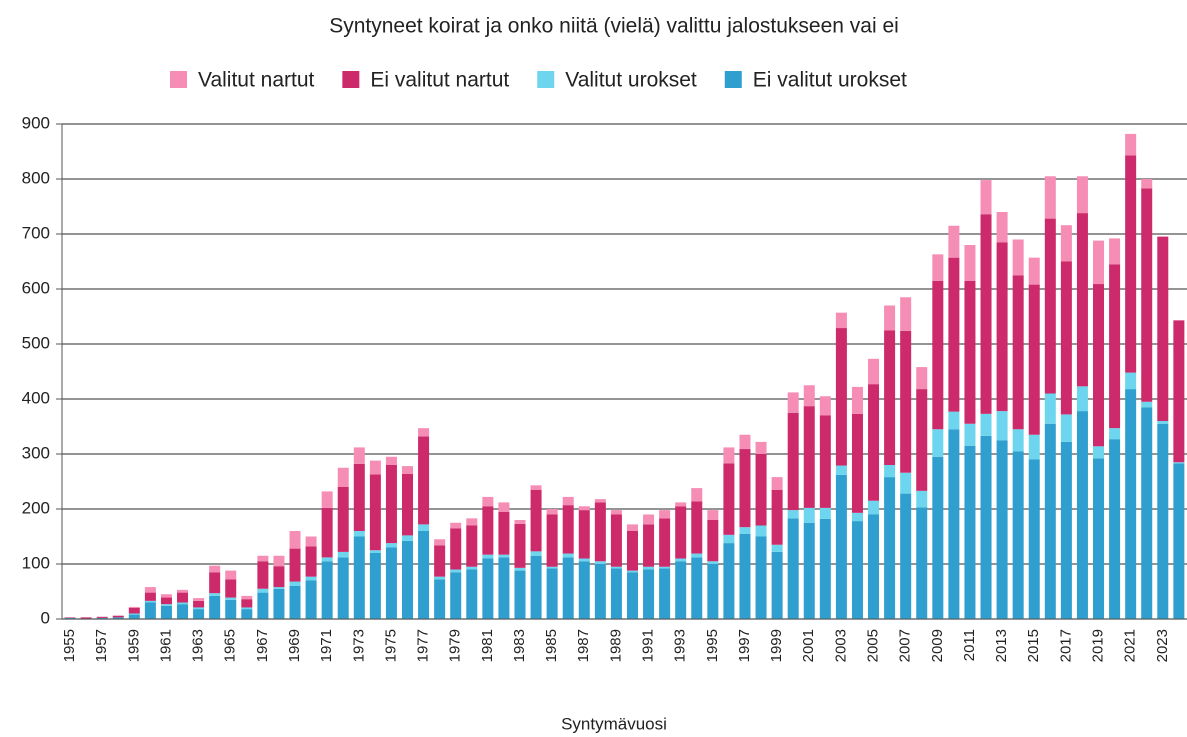 Image resolution: width=1187 pixels, height=737 pixels. I want to click on x-tick-label: 1983, so click(519, 645).